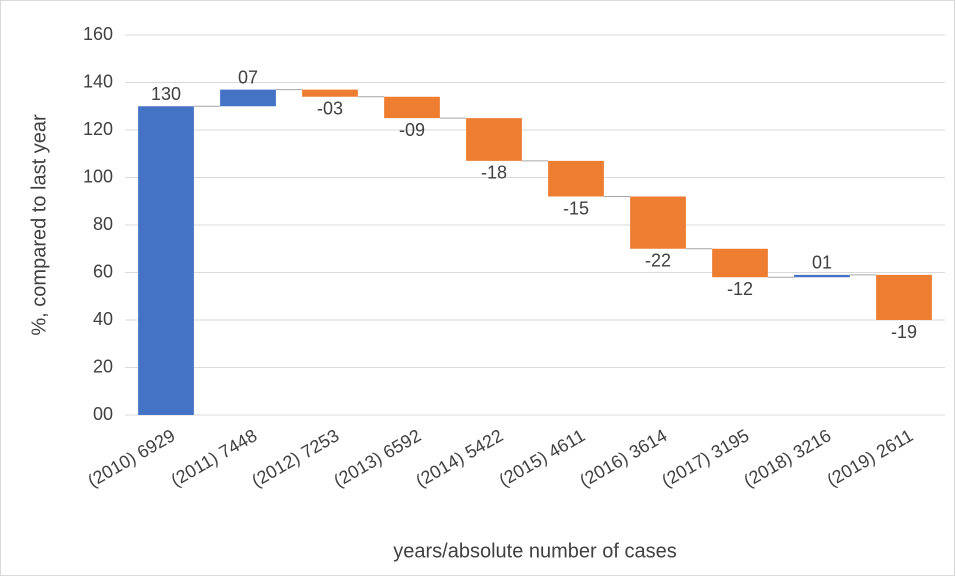 This screenshot has width=956, height=577. What do you see at coordinates (98, 34) in the screenshot?
I see `y-tick-label: 160` at bounding box center [98, 34].